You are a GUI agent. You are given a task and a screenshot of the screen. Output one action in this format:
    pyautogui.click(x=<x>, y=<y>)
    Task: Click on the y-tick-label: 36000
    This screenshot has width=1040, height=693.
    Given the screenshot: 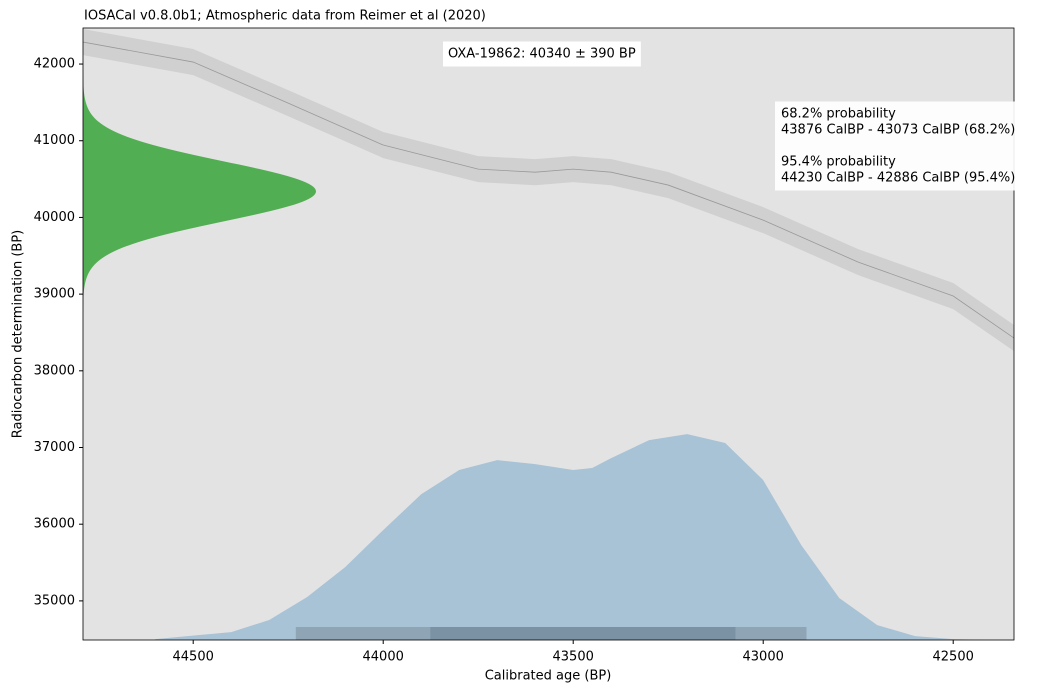 What is the action you would take?
    pyautogui.click(x=54, y=524)
    